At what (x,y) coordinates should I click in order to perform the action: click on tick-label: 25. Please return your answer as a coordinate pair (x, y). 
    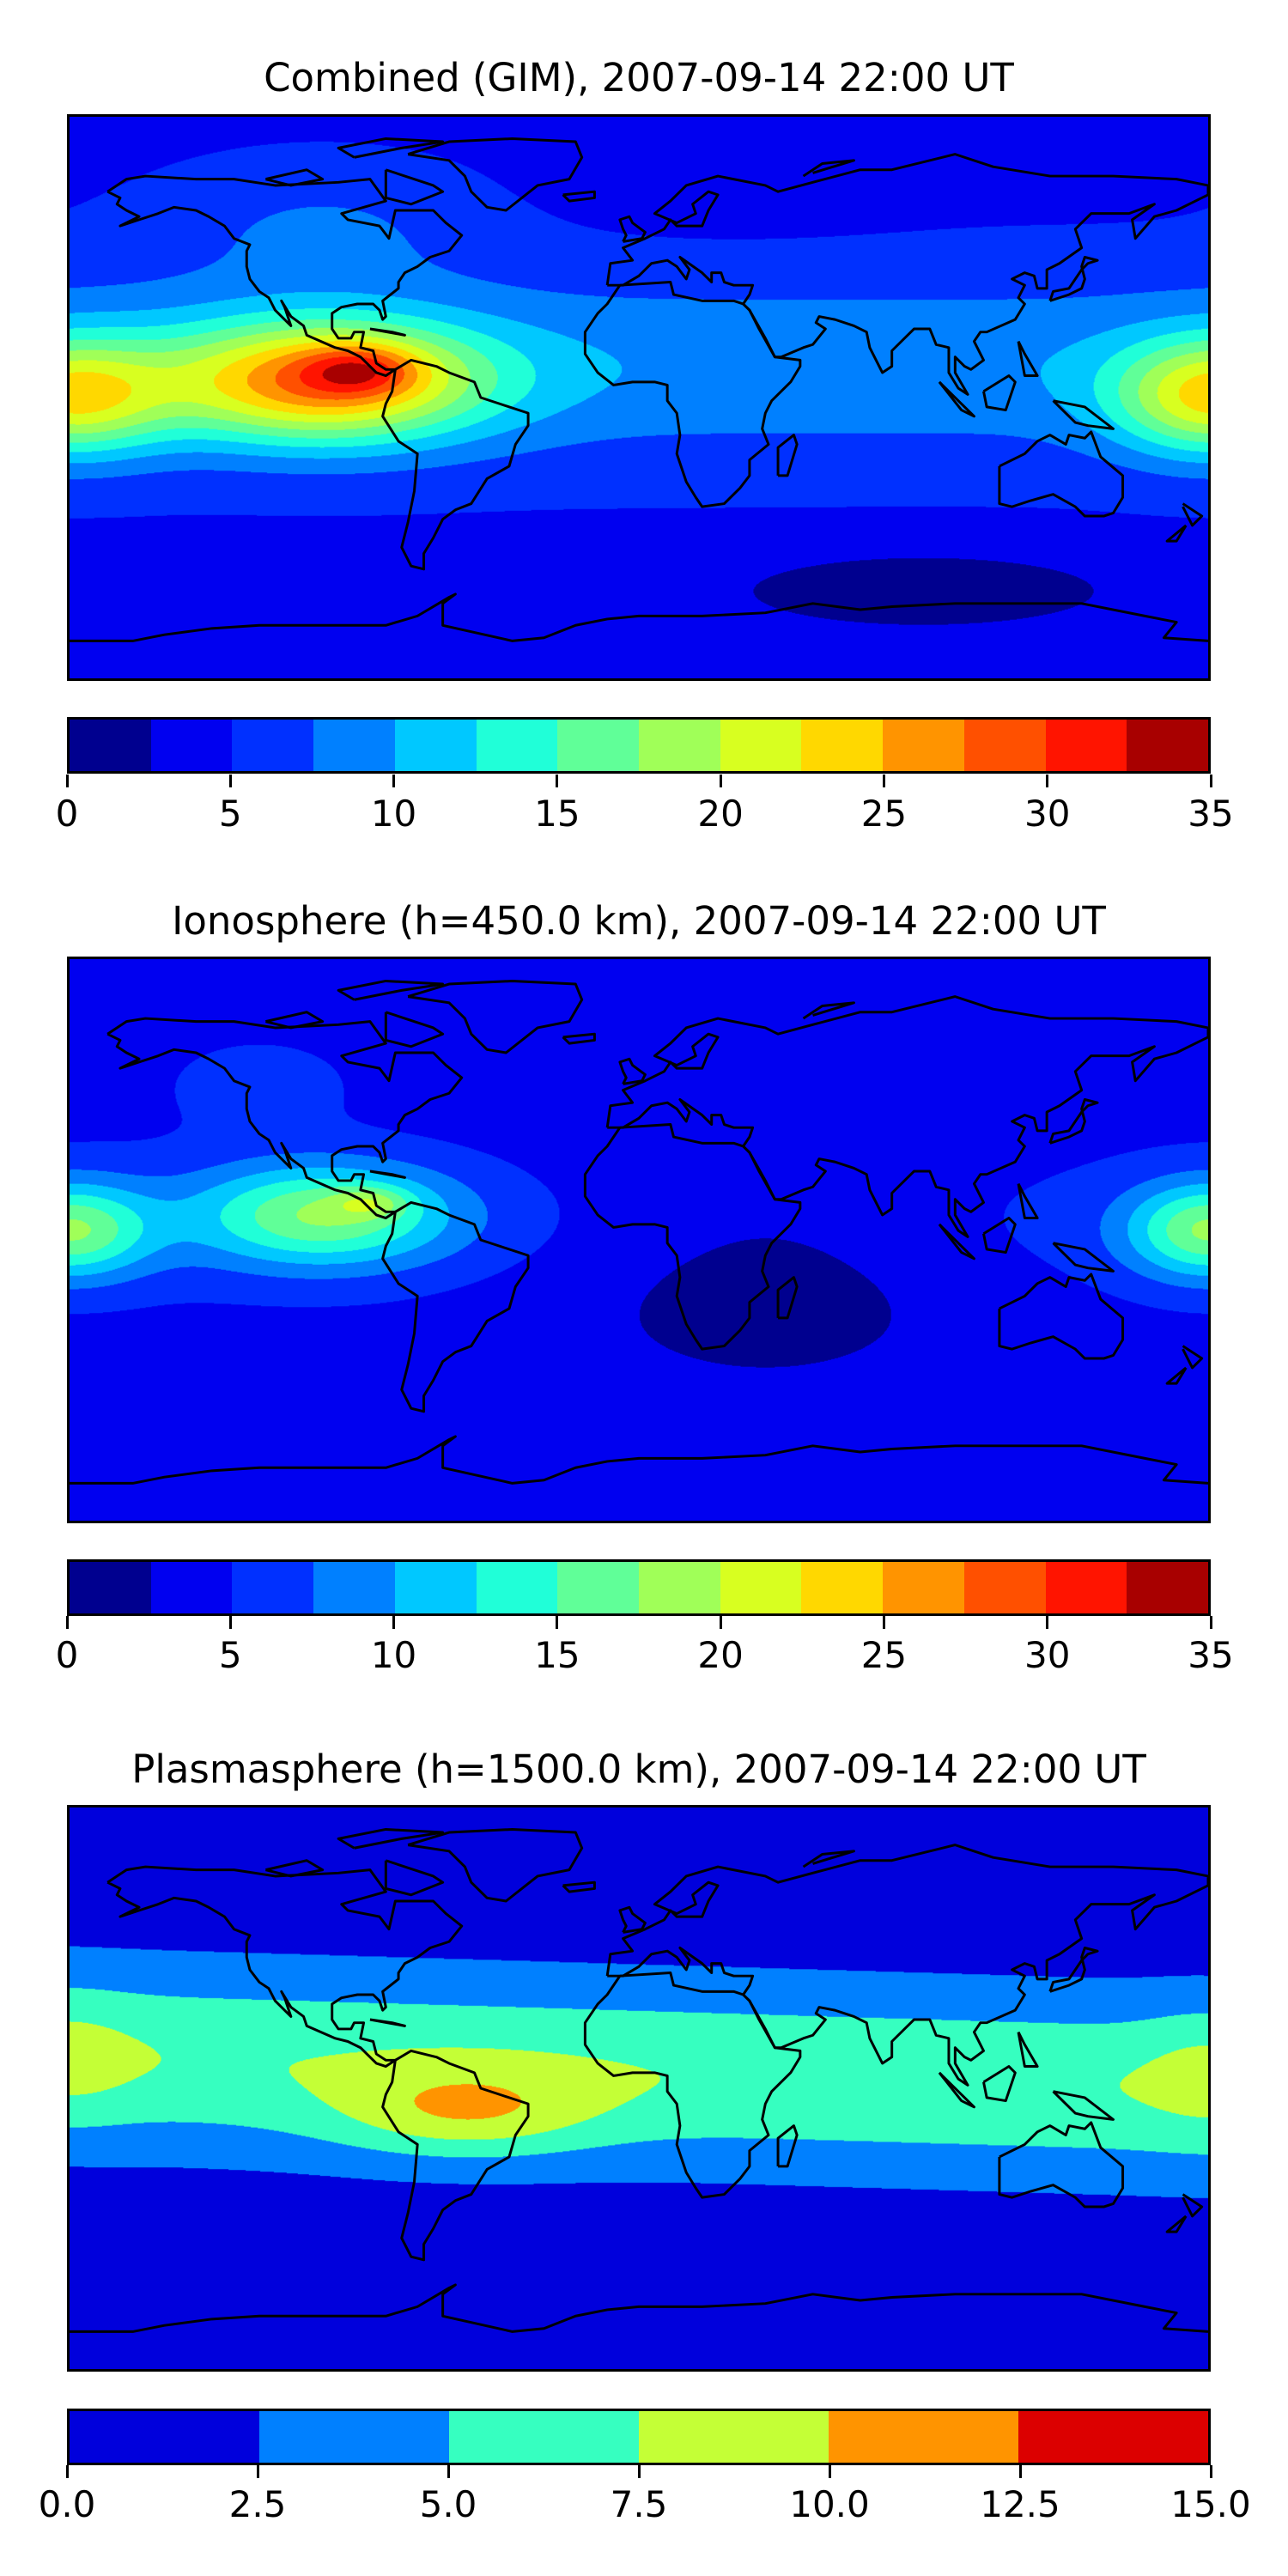
    Looking at the image, I should click on (884, 1655).